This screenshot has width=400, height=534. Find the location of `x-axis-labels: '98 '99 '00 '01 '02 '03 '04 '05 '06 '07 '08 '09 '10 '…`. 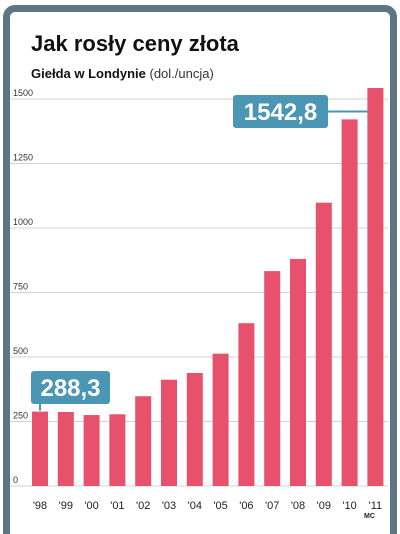

x-axis-labels: '98 '99 '00 '01 '02 '03 '04 '05 '06 '07 '08 '09 '10 '… is located at coordinates (207, 506).